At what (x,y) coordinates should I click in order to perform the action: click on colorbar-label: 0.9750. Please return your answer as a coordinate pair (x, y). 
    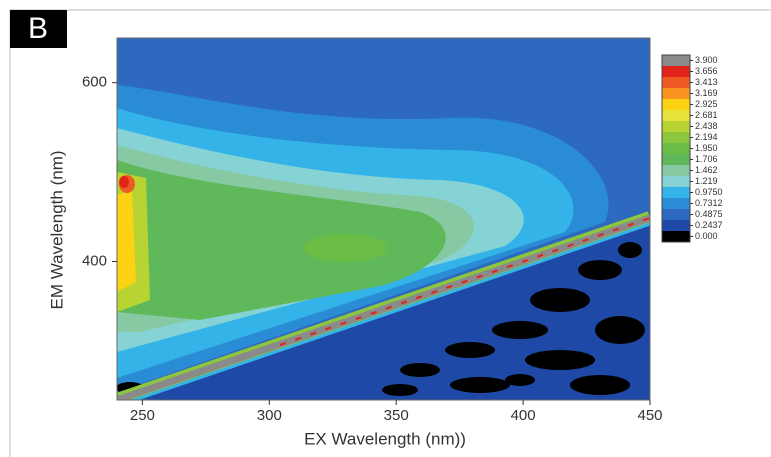
    Looking at the image, I should click on (709, 192).